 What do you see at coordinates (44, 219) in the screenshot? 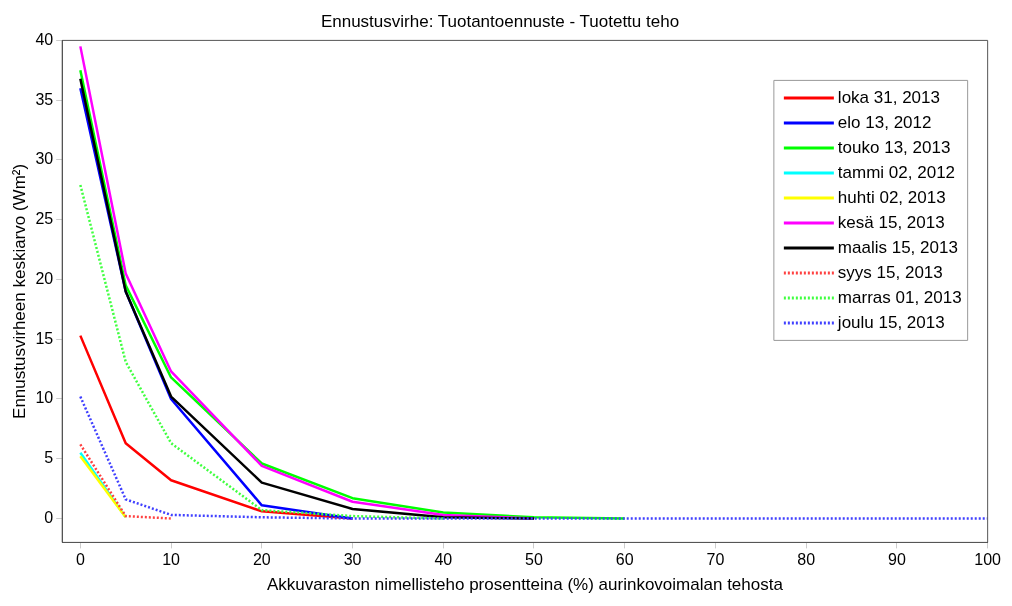
I see `y-tick-label: 25` at bounding box center [44, 219].